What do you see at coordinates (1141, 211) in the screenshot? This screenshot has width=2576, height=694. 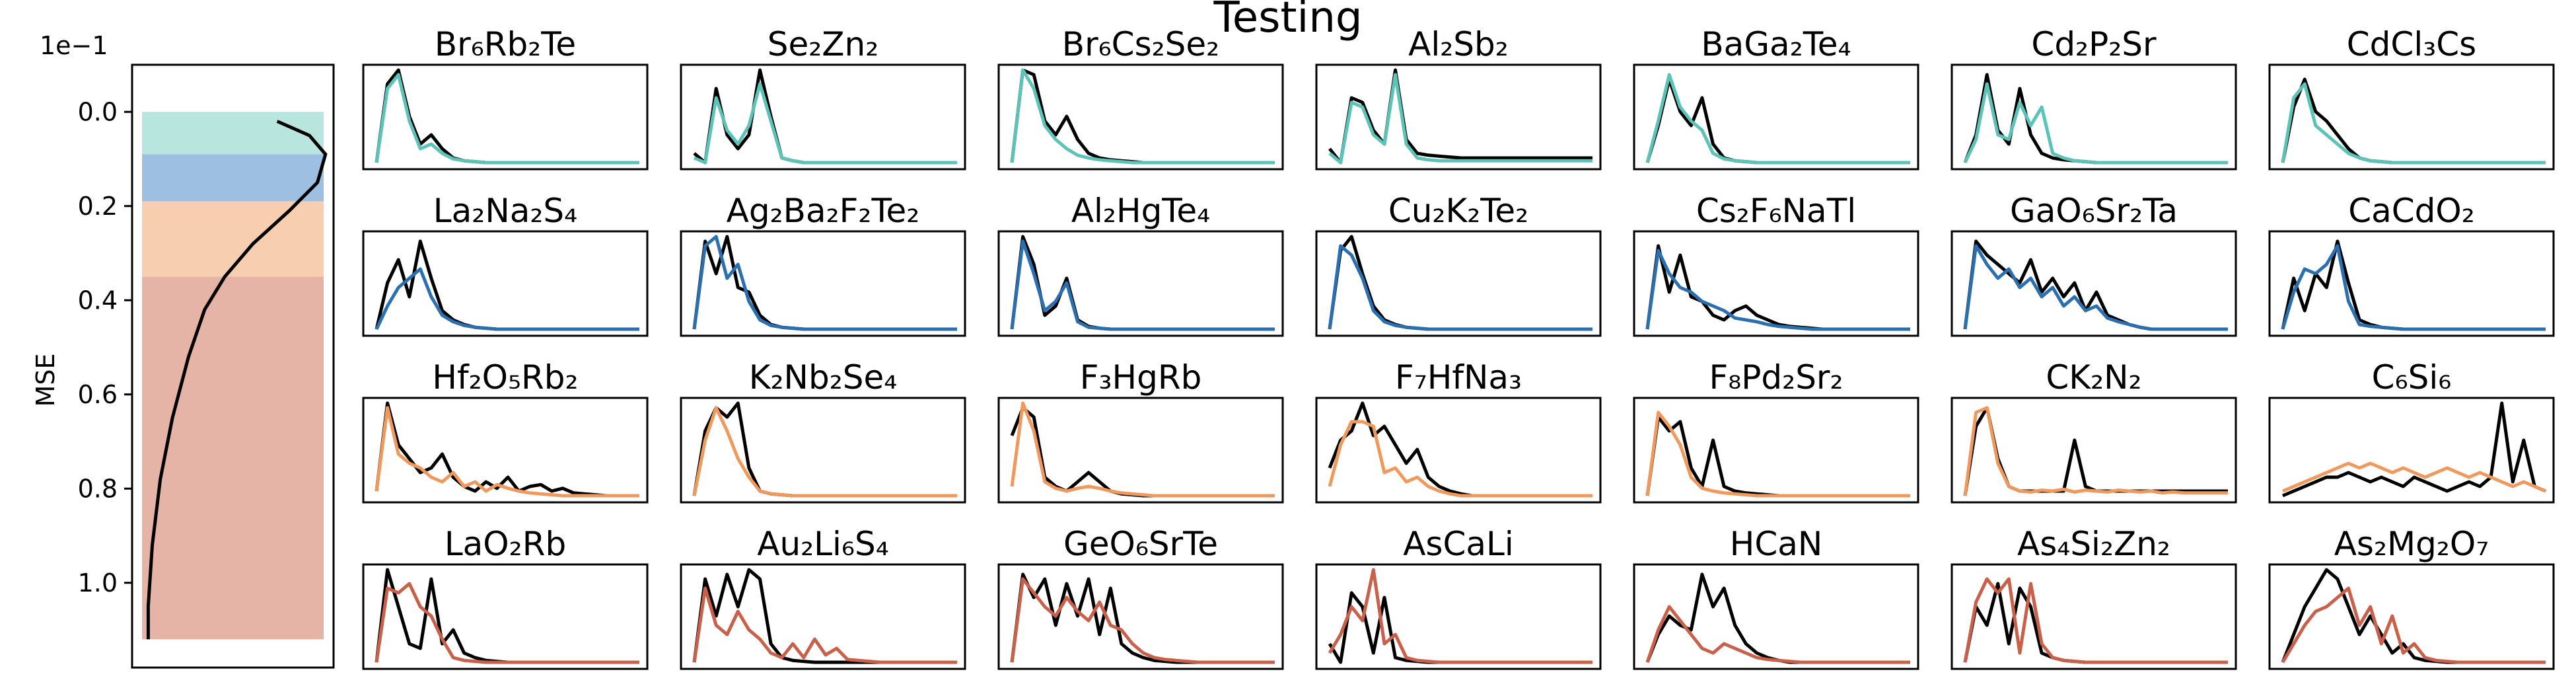 I see `spectrum-panel-title: Al₂HgTe₄` at bounding box center [1141, 211].